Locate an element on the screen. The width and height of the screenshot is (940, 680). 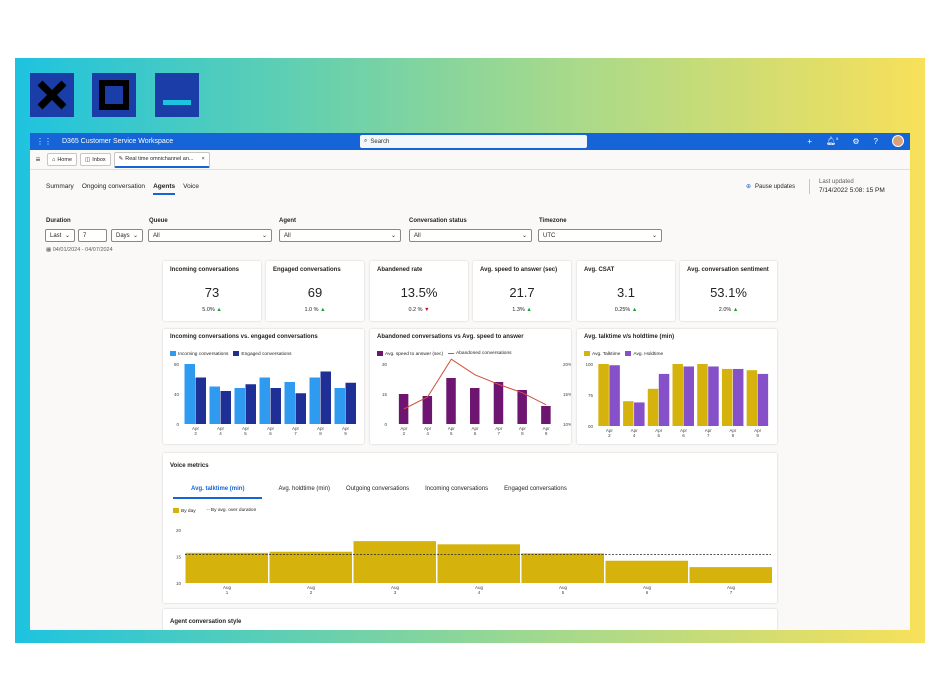
search-input: ⌕ Search is located at coordinates (473, 141).